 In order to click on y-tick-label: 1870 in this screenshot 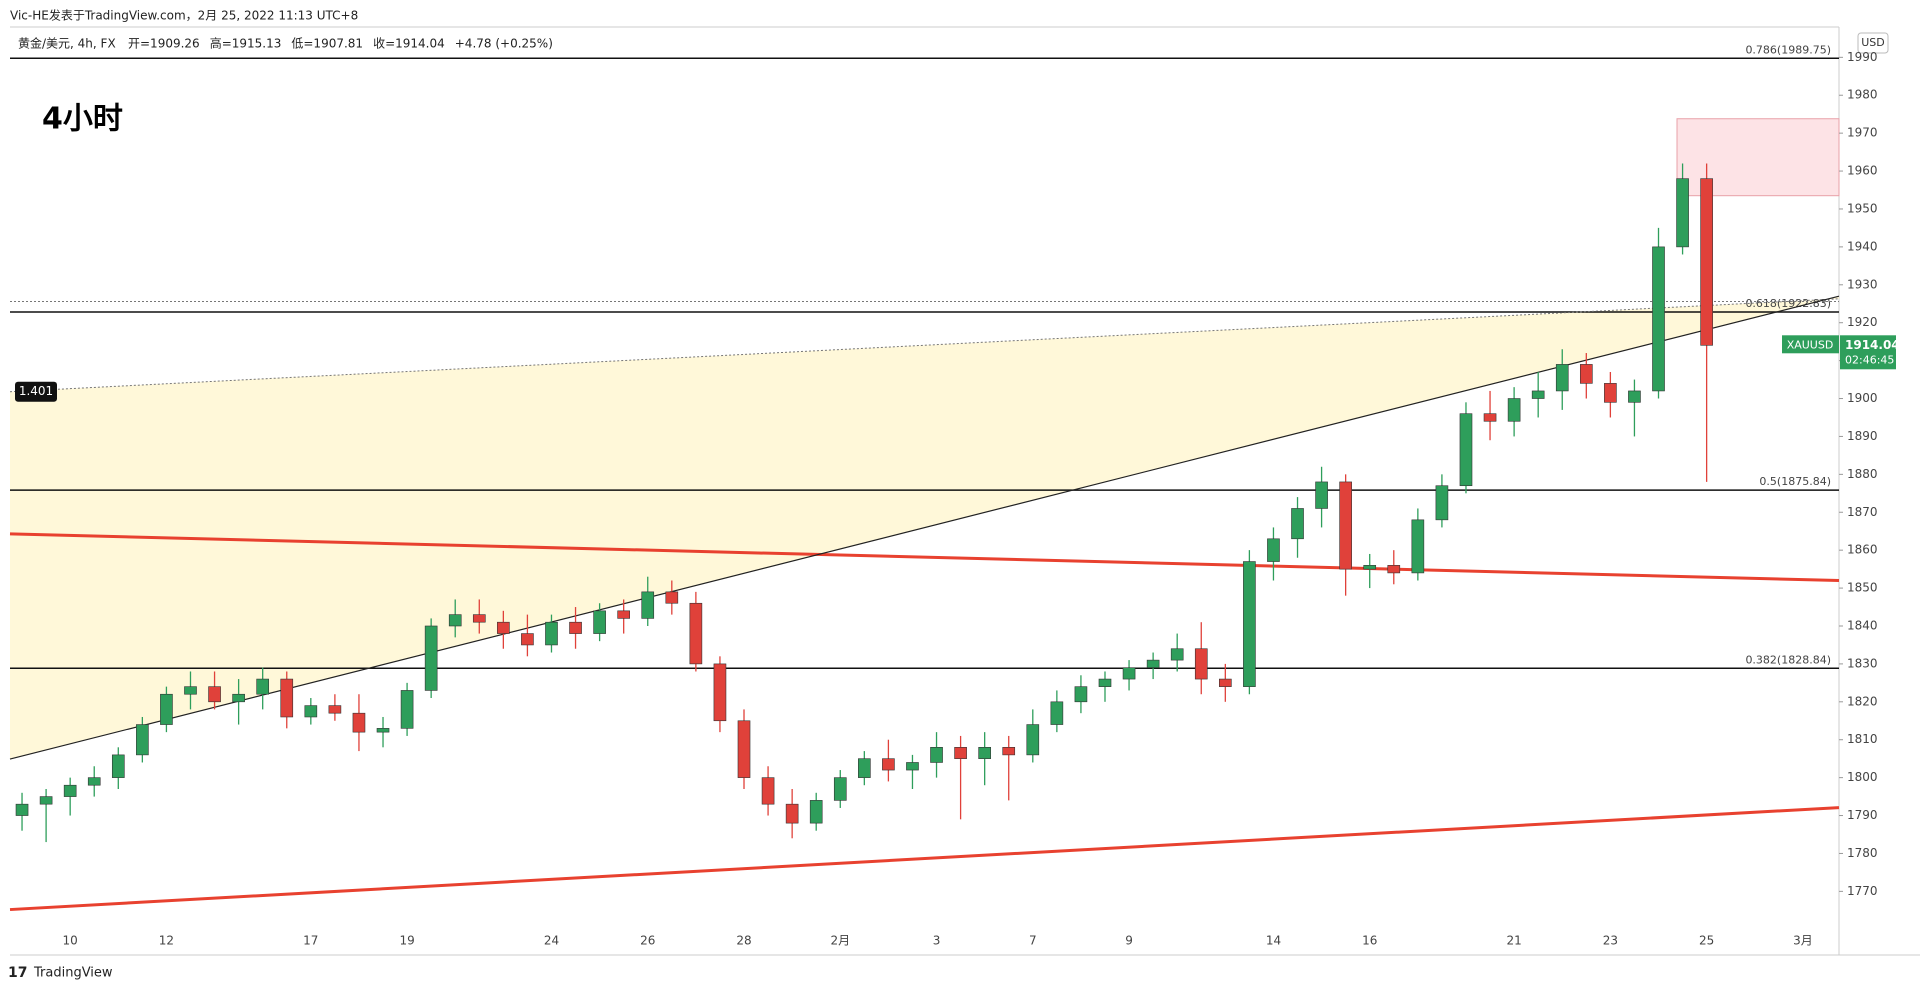, I will do `click(1862, 512)`.